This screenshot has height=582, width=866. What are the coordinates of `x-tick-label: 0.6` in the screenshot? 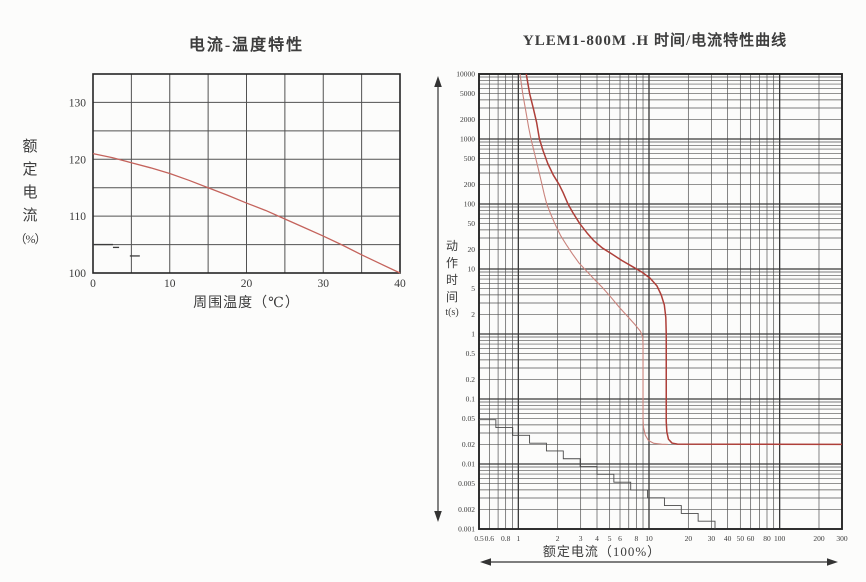 It's located at (490, 538).